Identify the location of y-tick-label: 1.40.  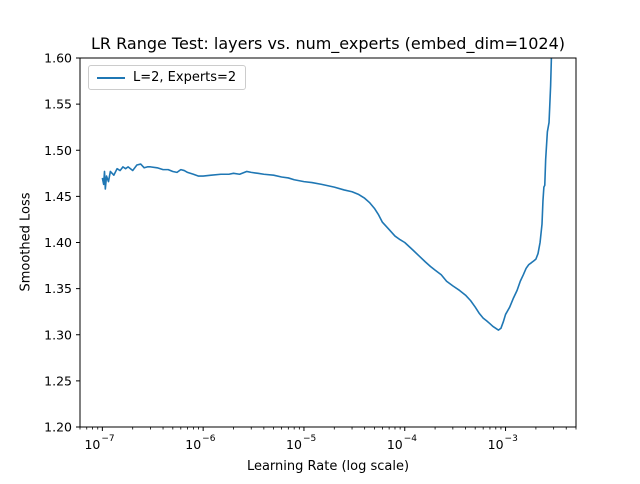
(58, 242).